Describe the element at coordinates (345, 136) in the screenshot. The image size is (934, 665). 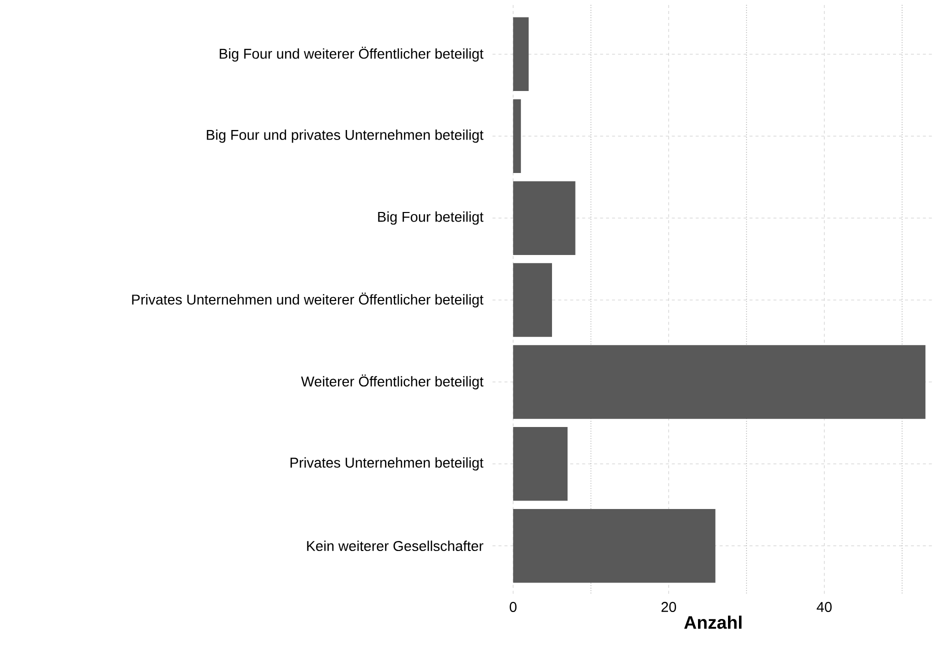
I see `y-tick-label: Big Four und privates Unternehmen beteiligt` at that location.